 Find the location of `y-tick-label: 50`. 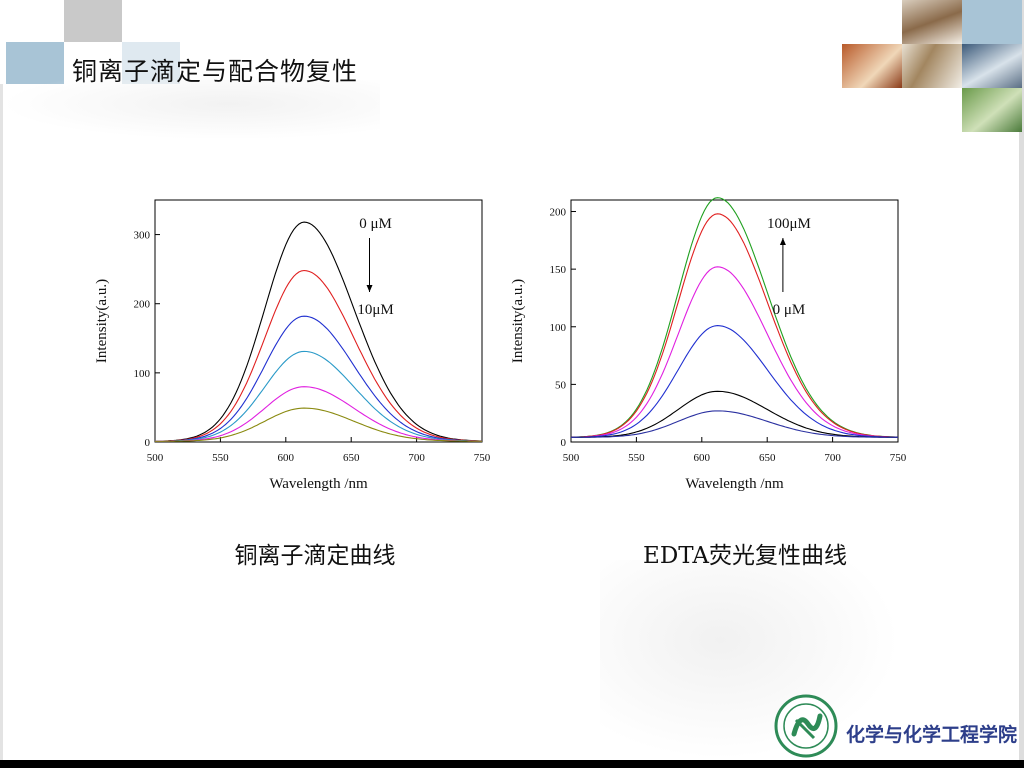

y-tick-label: 50 is located at coordinates (561, 385).